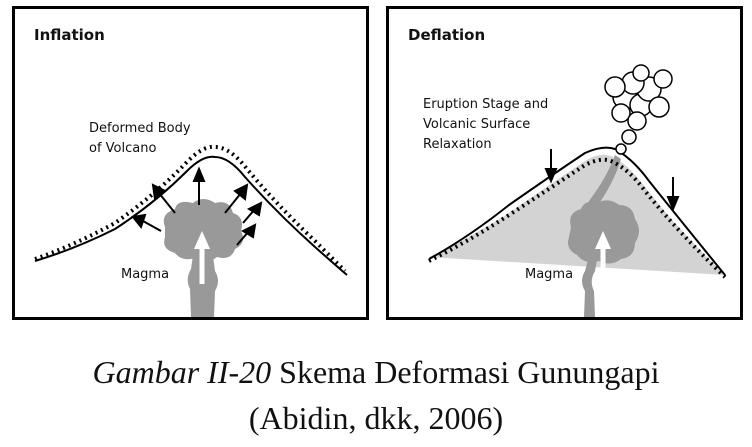 This screenshot has width=752, height=447. What do you see at coordinates (140, 138) in the screenshot?
I see `deformed-body-label: Deformed Body of Volcano` at bounding box center [140, 138].